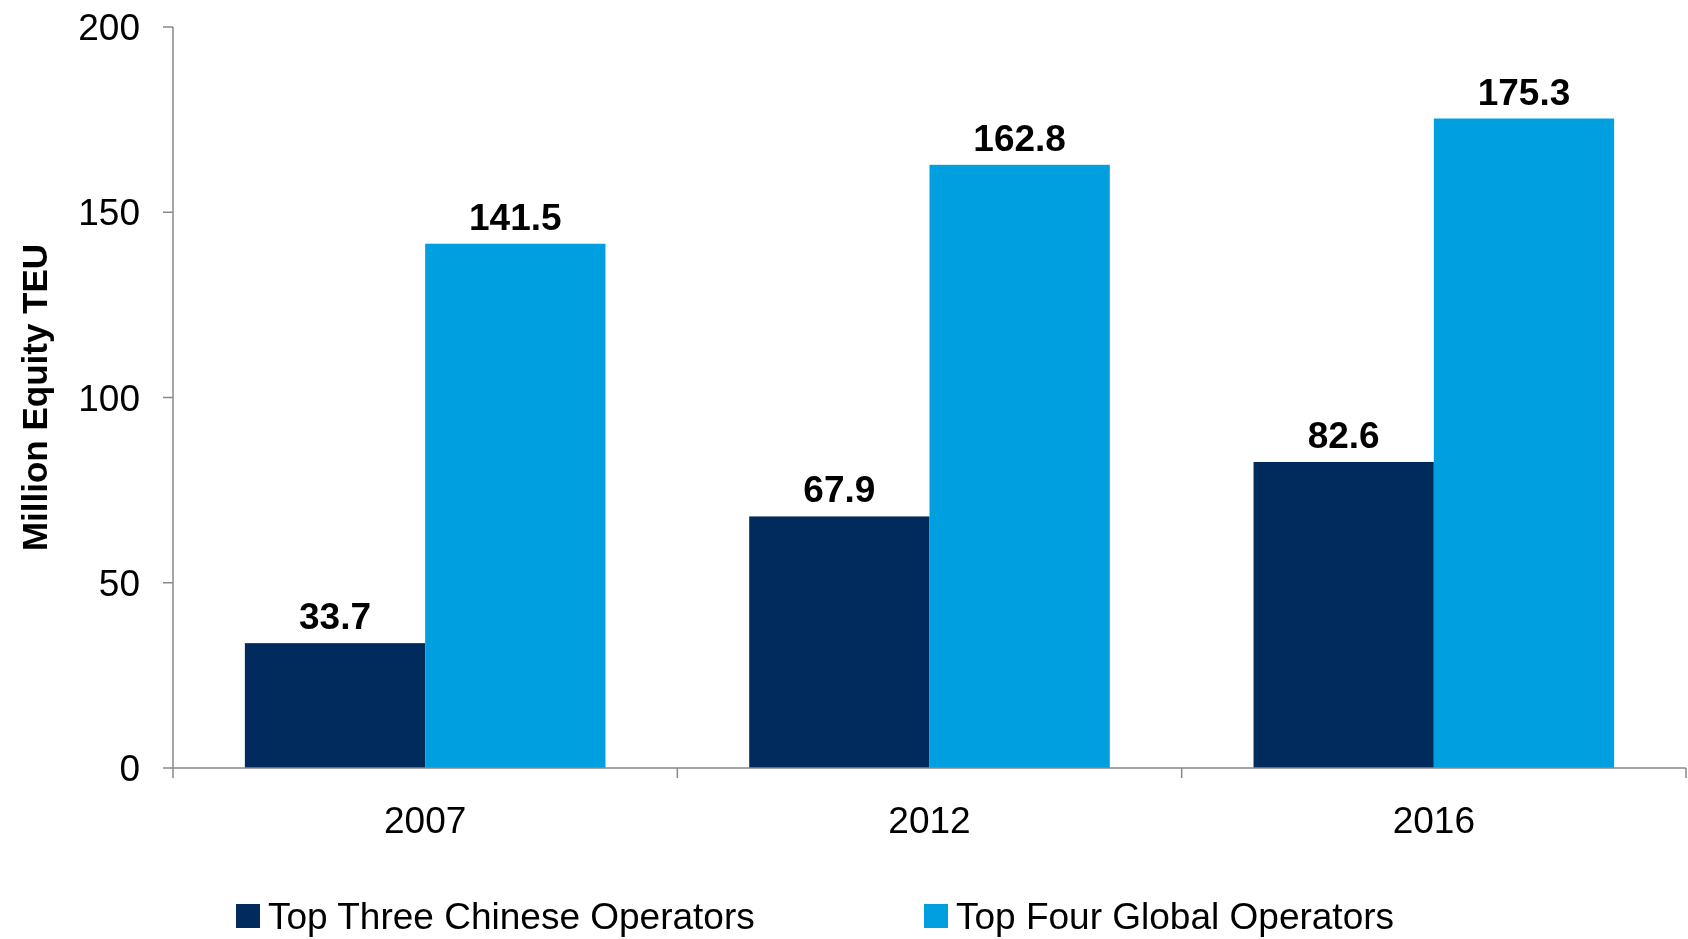 This screenshot has width=1688, height=939. What do you see at coordinates (425, 820) in the screenshot?
I see `x-tick-label: 2007` at bounding box center [425, 820].